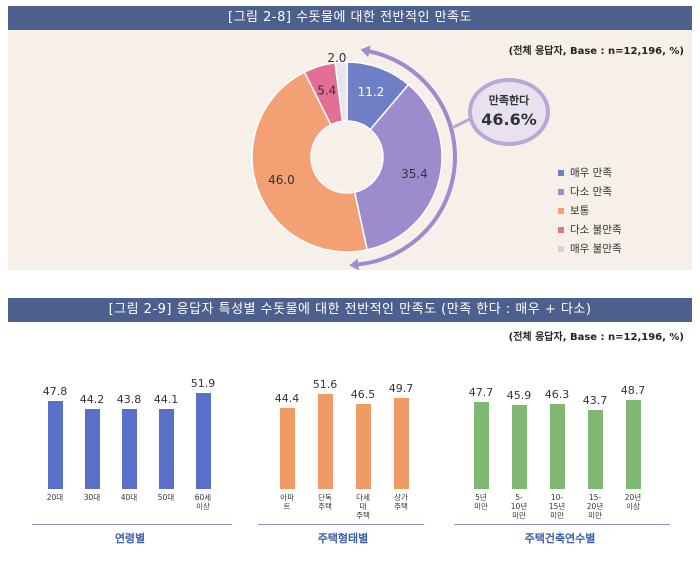  What do you see at coordinates (481, 502) in the screenshot?
I see `bar-category-label: 5년 미만` at bounding box center [481, 502].